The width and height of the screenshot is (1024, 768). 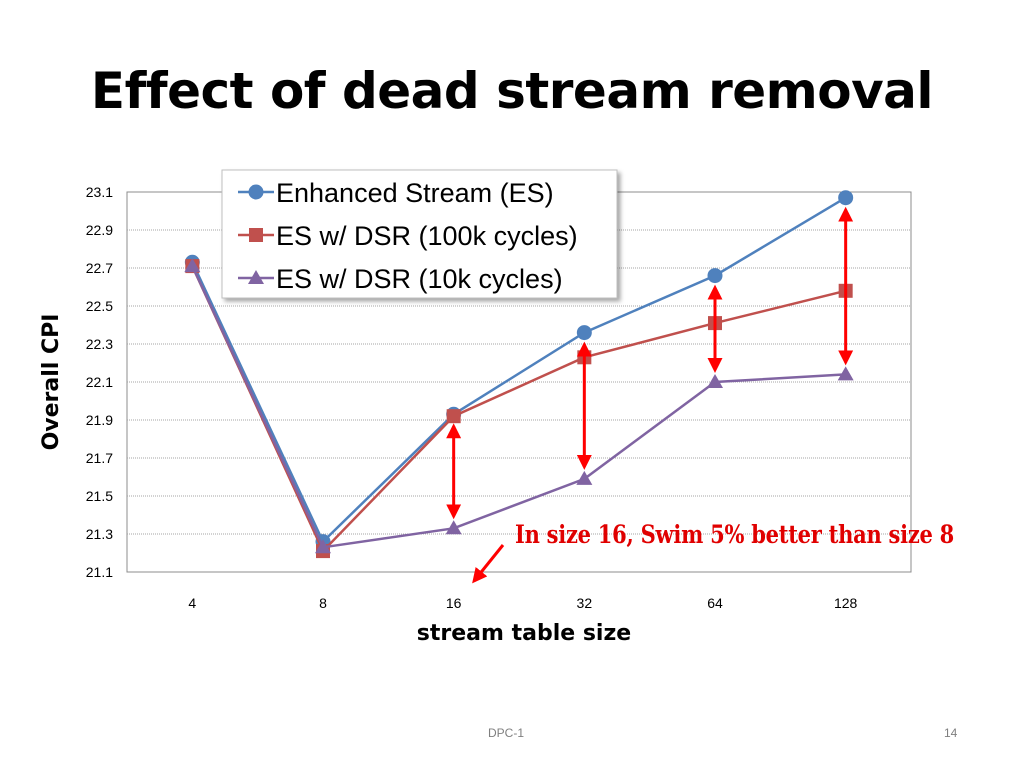 What do you see at coordinates (522, 603) in the screenshot?
I see `x-tick-labels: 4 8 16 32 64 128` at bounding box center [522, 603].